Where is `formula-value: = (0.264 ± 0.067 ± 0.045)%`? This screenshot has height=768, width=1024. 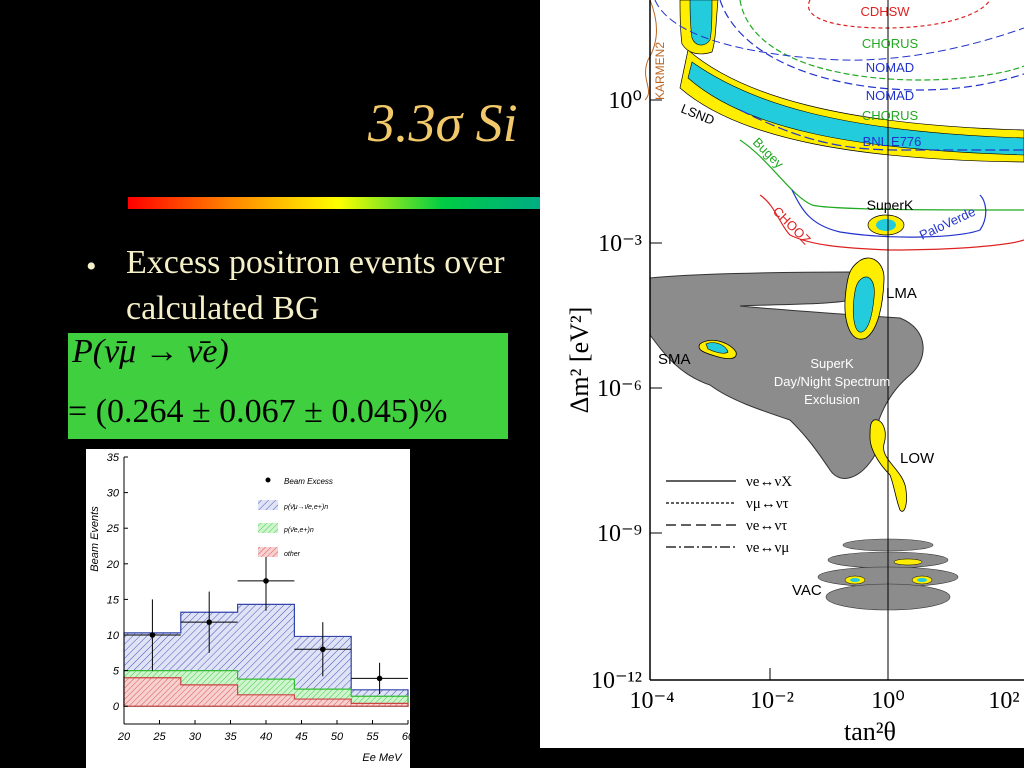 formula-value: = (0.264 ± 0.067 ± 0.045)% is located at coordinates (258, 411).